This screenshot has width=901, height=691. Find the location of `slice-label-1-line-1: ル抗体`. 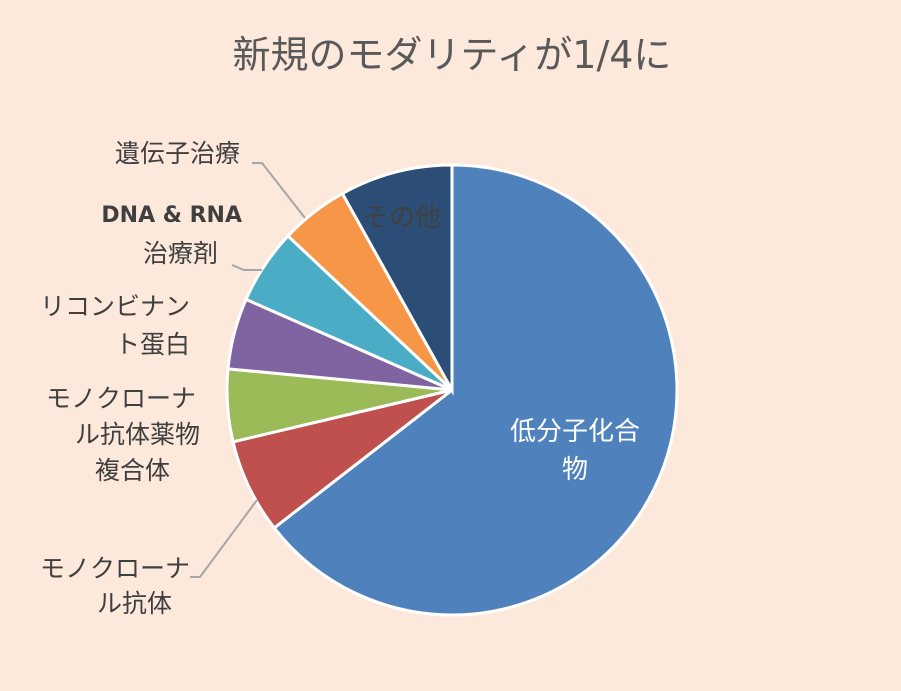

slice-label-1-line-1: ル抗体 is located at coordinates (134, 603).